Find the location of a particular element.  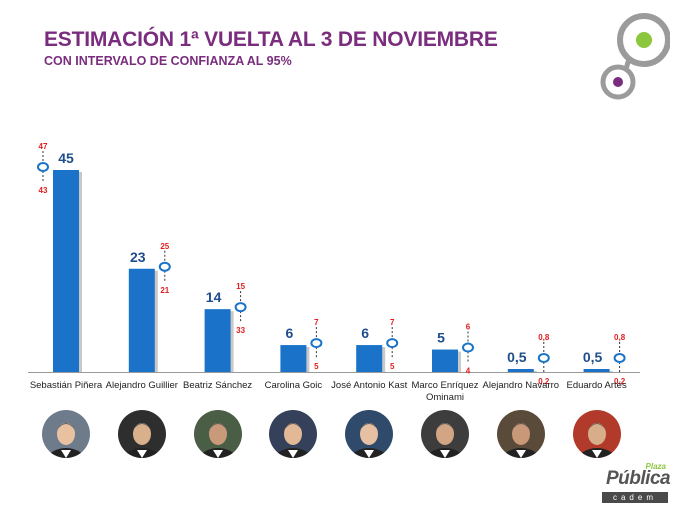

ci-upper-label: 47 is located at coordinates (43, 146).